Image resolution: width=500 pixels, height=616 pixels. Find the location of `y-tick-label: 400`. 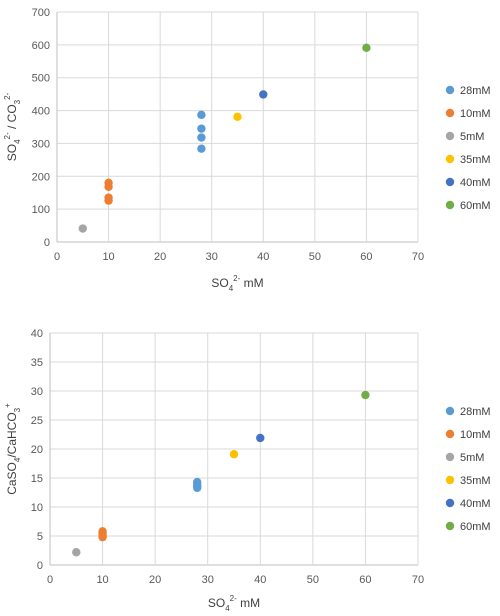

y-tick-label: 400 is located at coordinates (41, 112).